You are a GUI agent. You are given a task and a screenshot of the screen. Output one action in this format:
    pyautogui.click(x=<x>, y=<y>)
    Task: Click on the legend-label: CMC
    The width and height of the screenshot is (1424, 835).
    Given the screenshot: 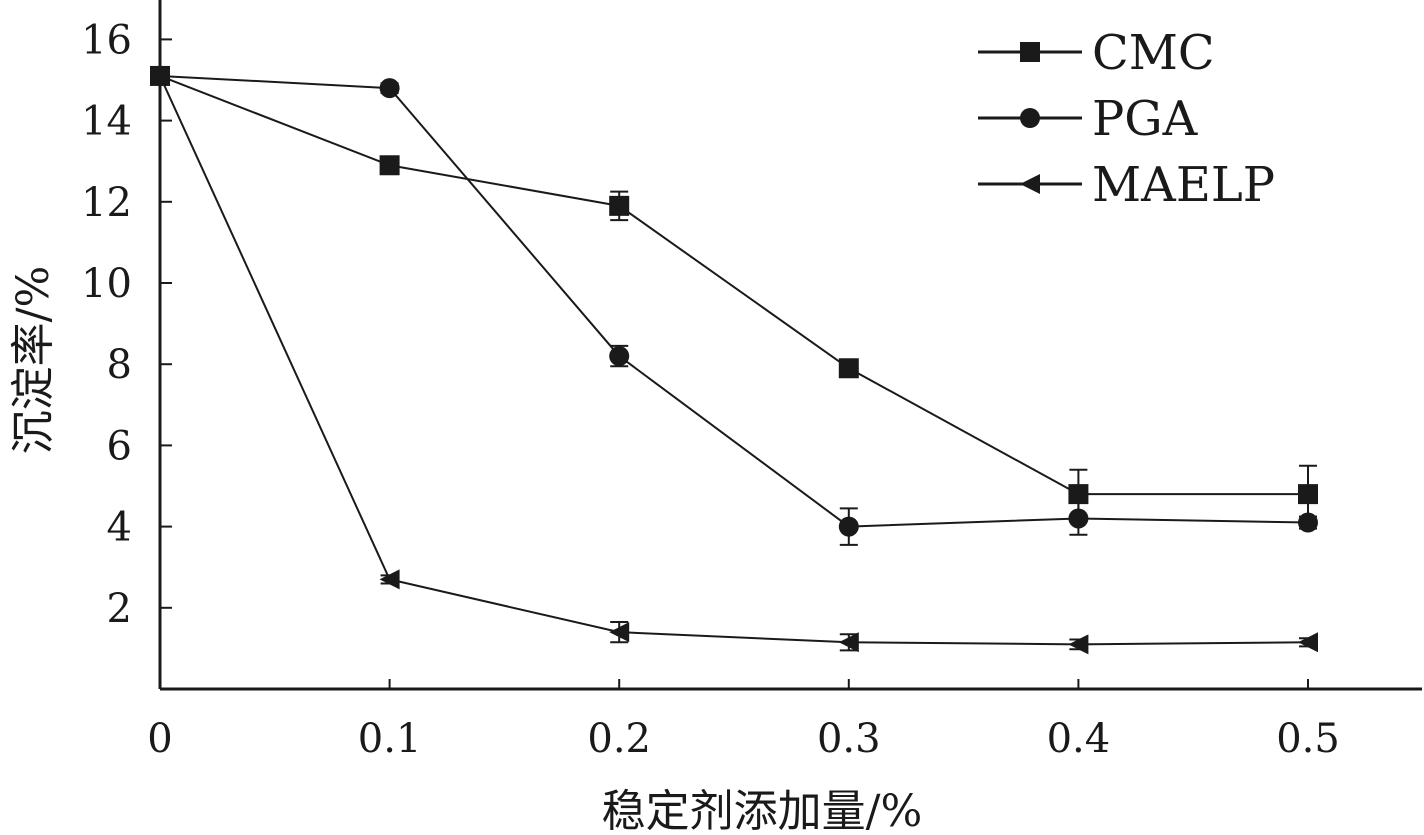 What is the action you would take?
    pyautogui.click(x=1153, y=53)
    